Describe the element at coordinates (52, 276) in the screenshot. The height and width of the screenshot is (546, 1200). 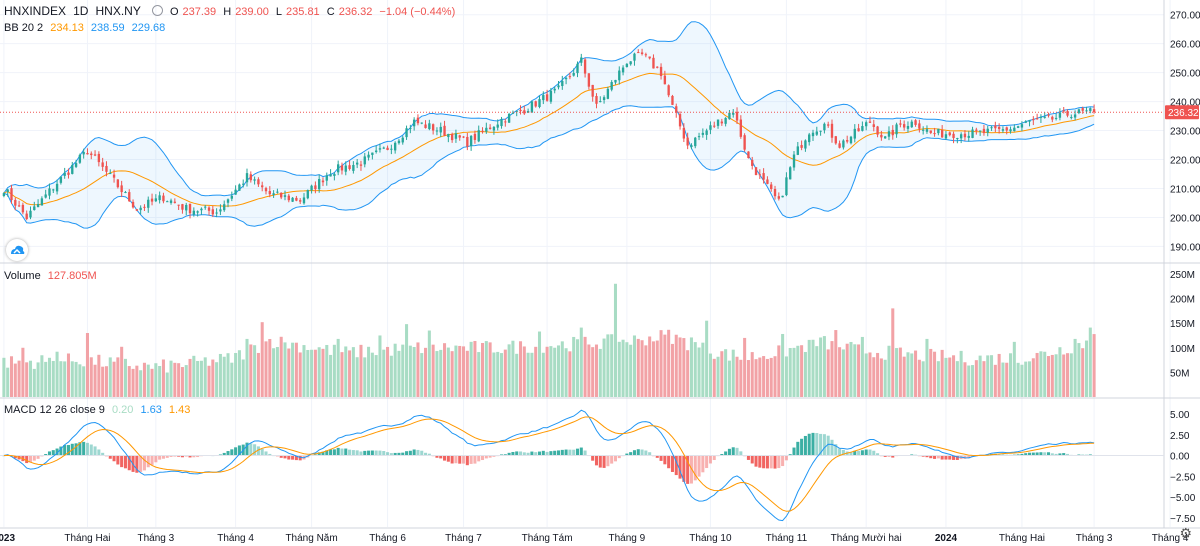
I see `volume-legend: Volume 127.805M` at that location.